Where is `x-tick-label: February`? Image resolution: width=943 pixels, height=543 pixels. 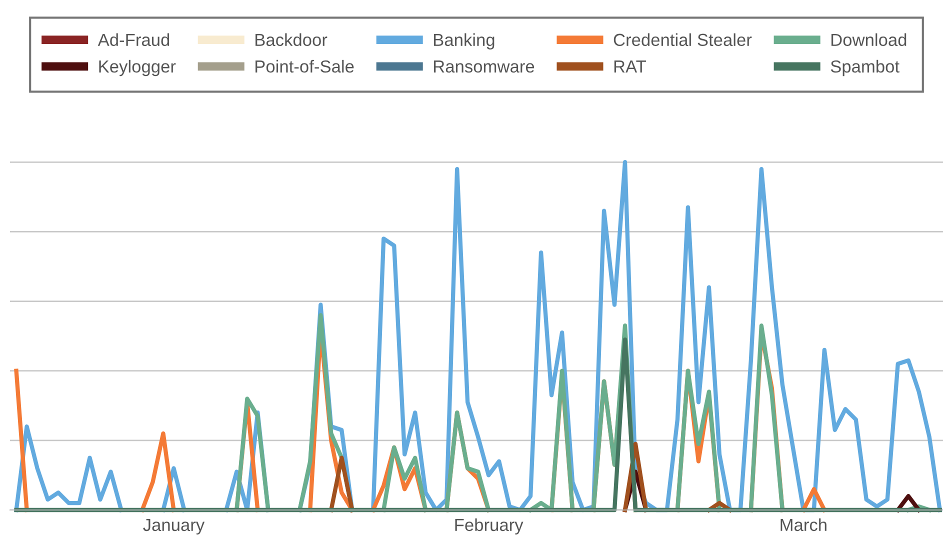 x-tick-label: February is located at coordinates (489, 526).